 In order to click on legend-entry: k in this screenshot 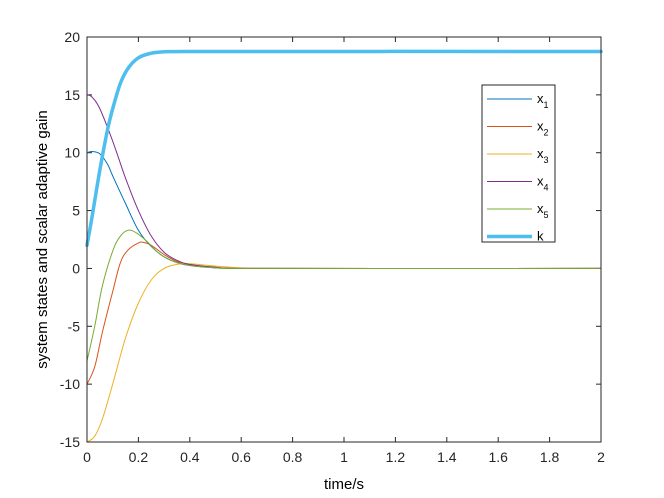, I will do `click(540, 236)`.